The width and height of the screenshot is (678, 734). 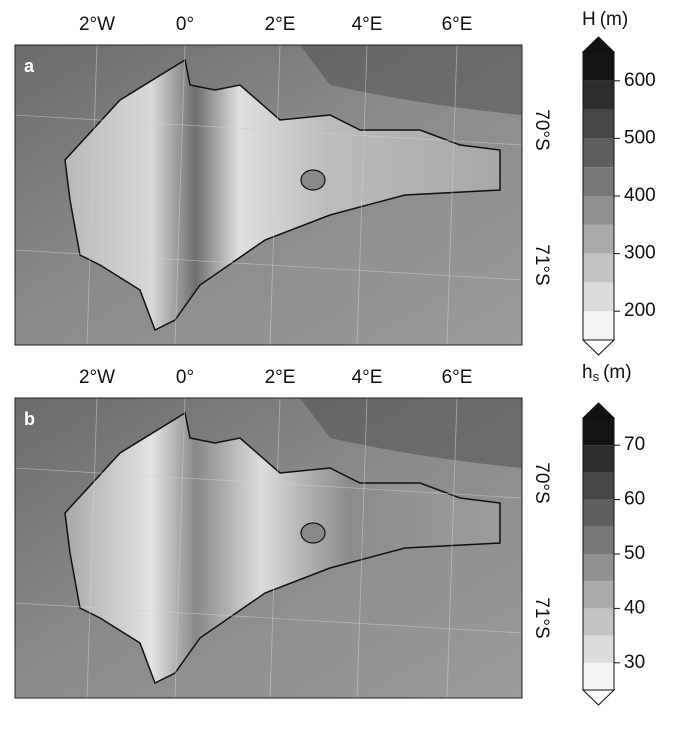 I want to click on panel-label: b, so click(x=29, y=419).